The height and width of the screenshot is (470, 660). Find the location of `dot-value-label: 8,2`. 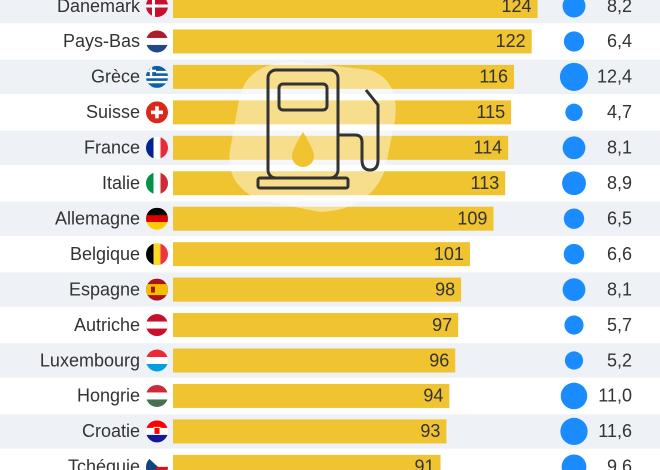

dot-value-label: 8,2 is located at coordinates (619, 8).